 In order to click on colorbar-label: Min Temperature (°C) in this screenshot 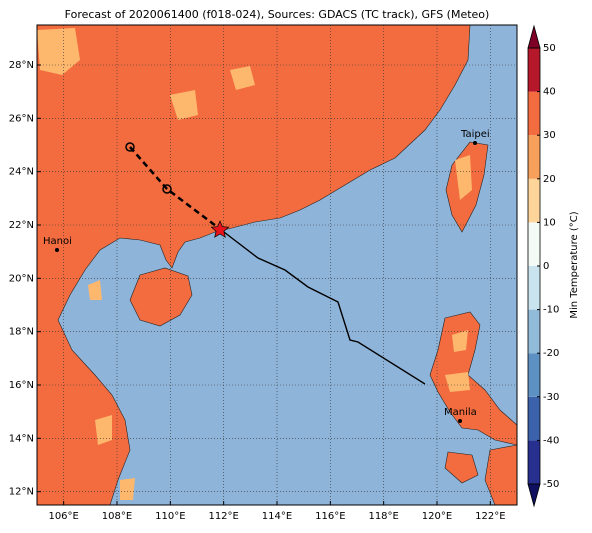, I will do `click(574, 264)`.